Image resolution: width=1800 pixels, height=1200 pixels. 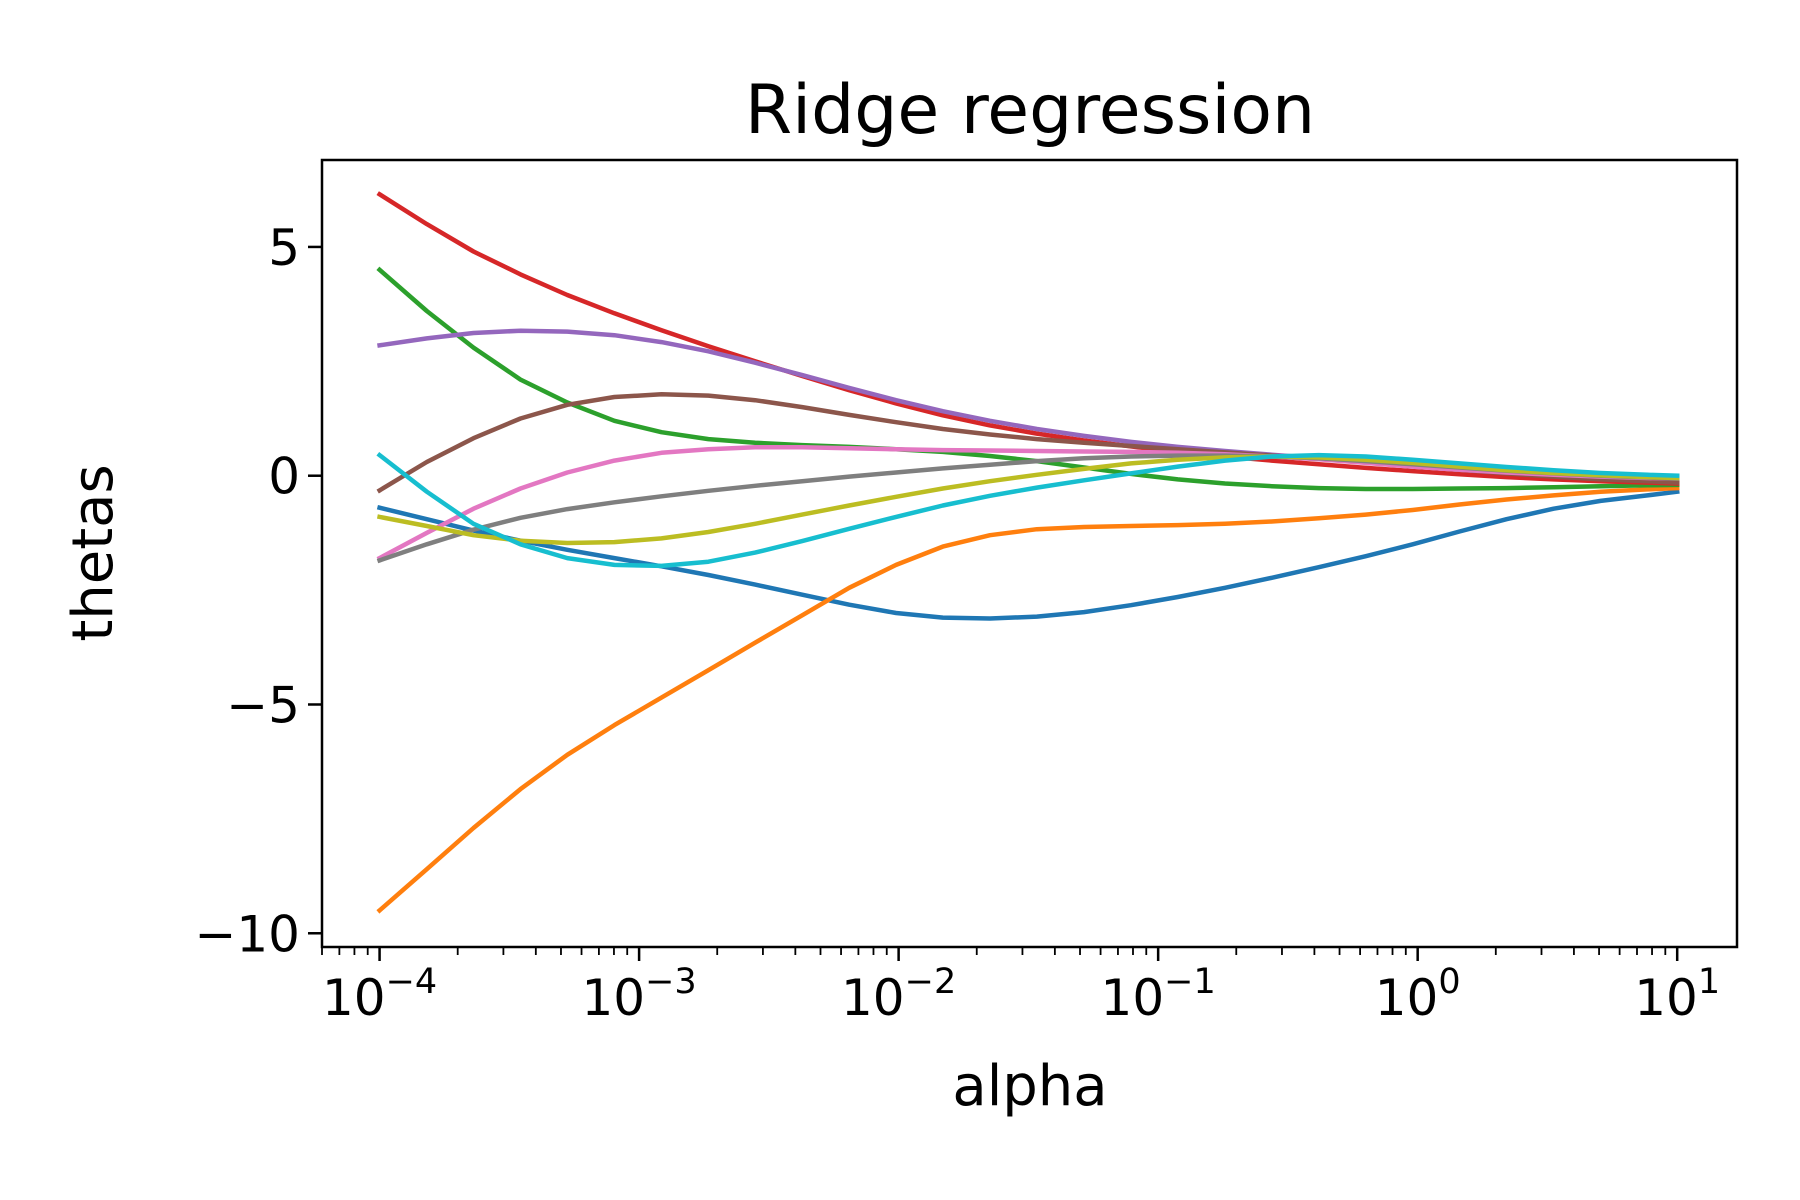 I want to click on x-tick-label-4: 10⁻¹, so click(x=1158, y=994).